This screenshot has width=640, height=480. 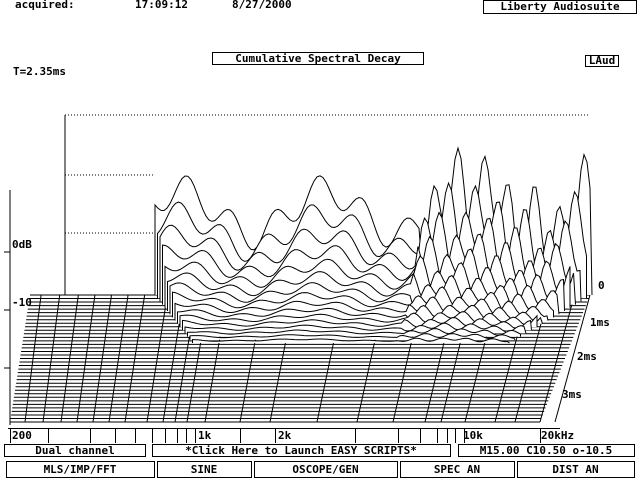 I want to click on title-box, so click(x=318, y=58).